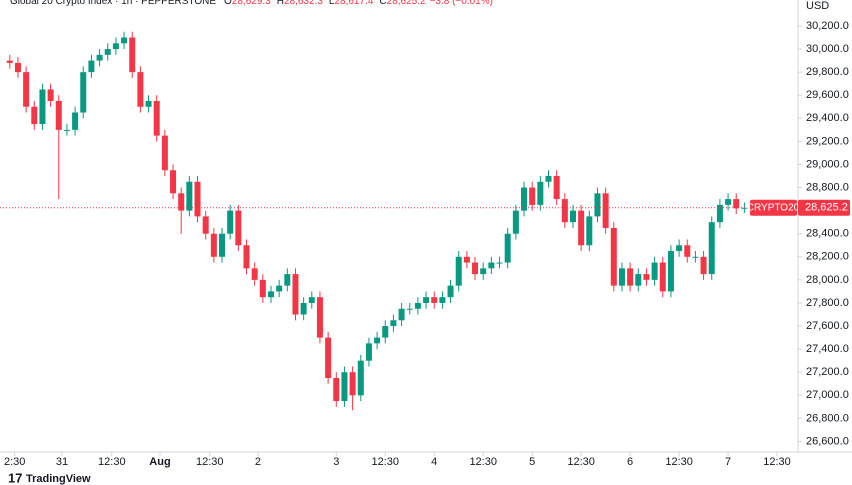 The width and height of the screenshot is (852, 485). I want to click on legend-value: 28,632.3, so click(303, 3).